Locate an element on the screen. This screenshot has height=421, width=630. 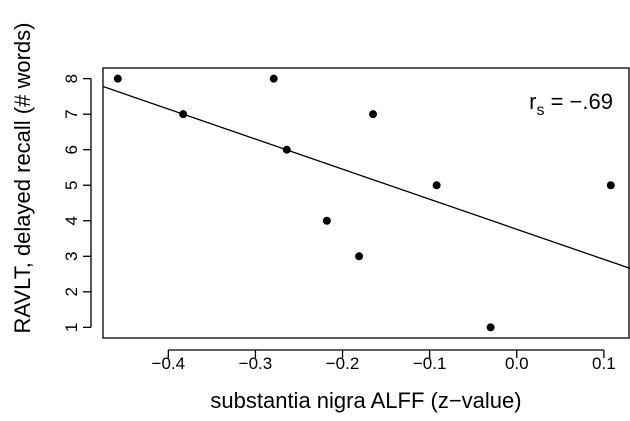
x-tick-label: −0.4 is located at coordinates (169, 363).